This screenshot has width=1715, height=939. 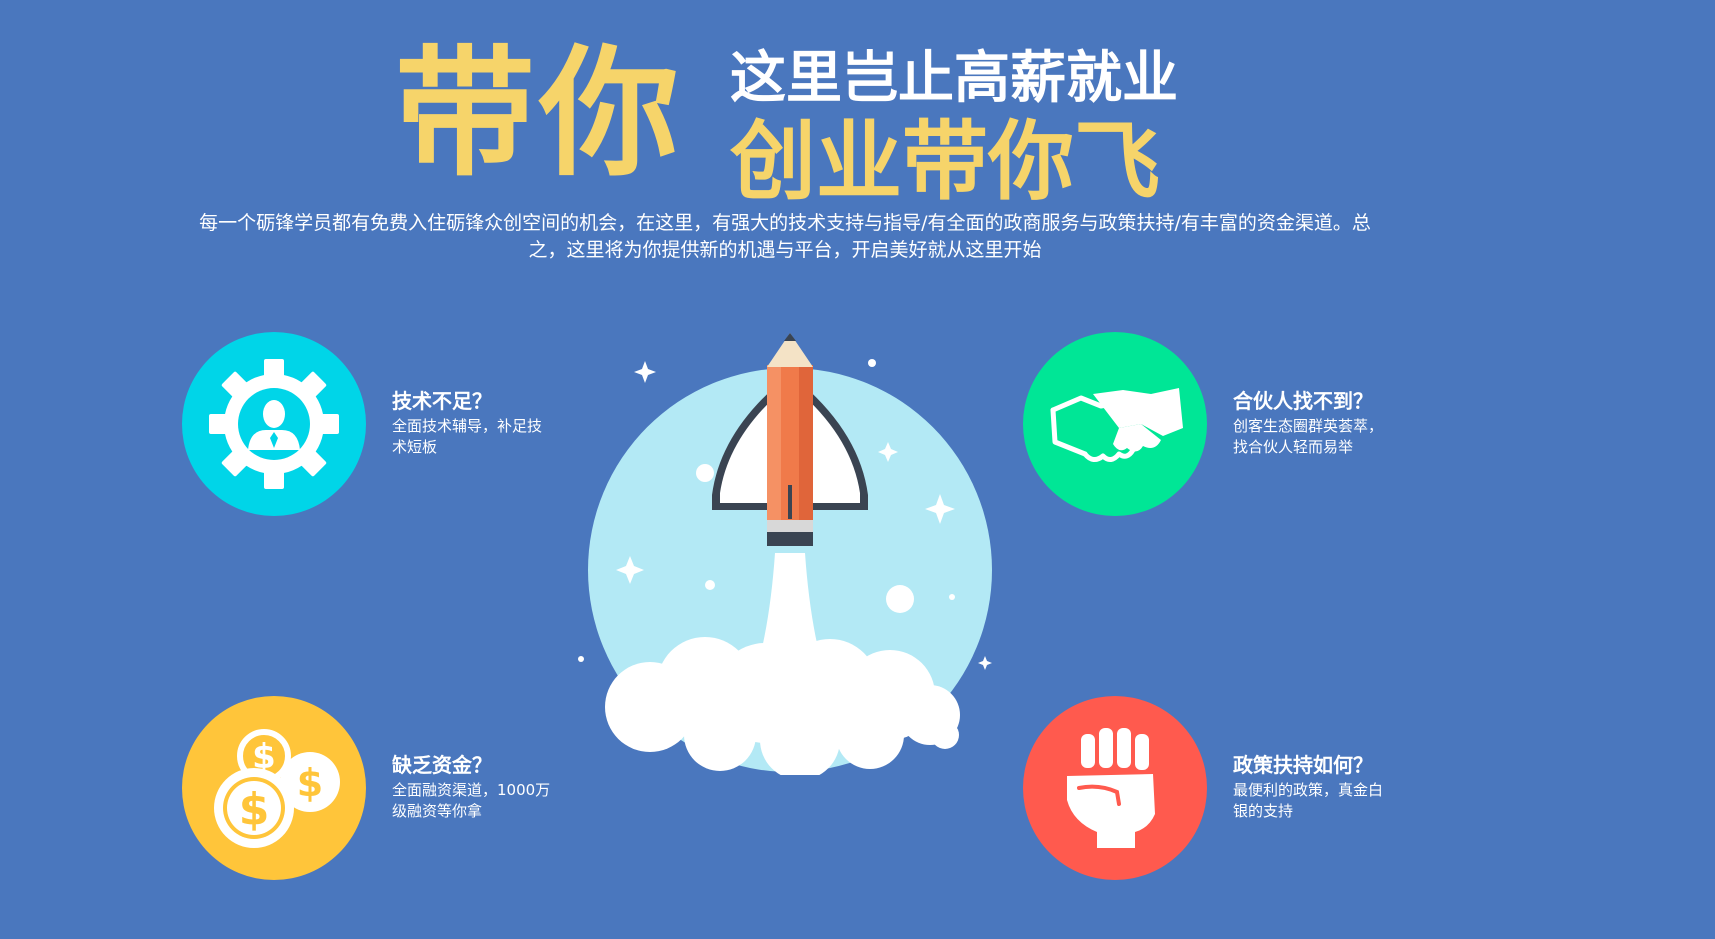 What do you see at coordinates (945, 162) in the screenshot?
I see `headline-line2: 创业带你飞` at bounding box center [945, 162].